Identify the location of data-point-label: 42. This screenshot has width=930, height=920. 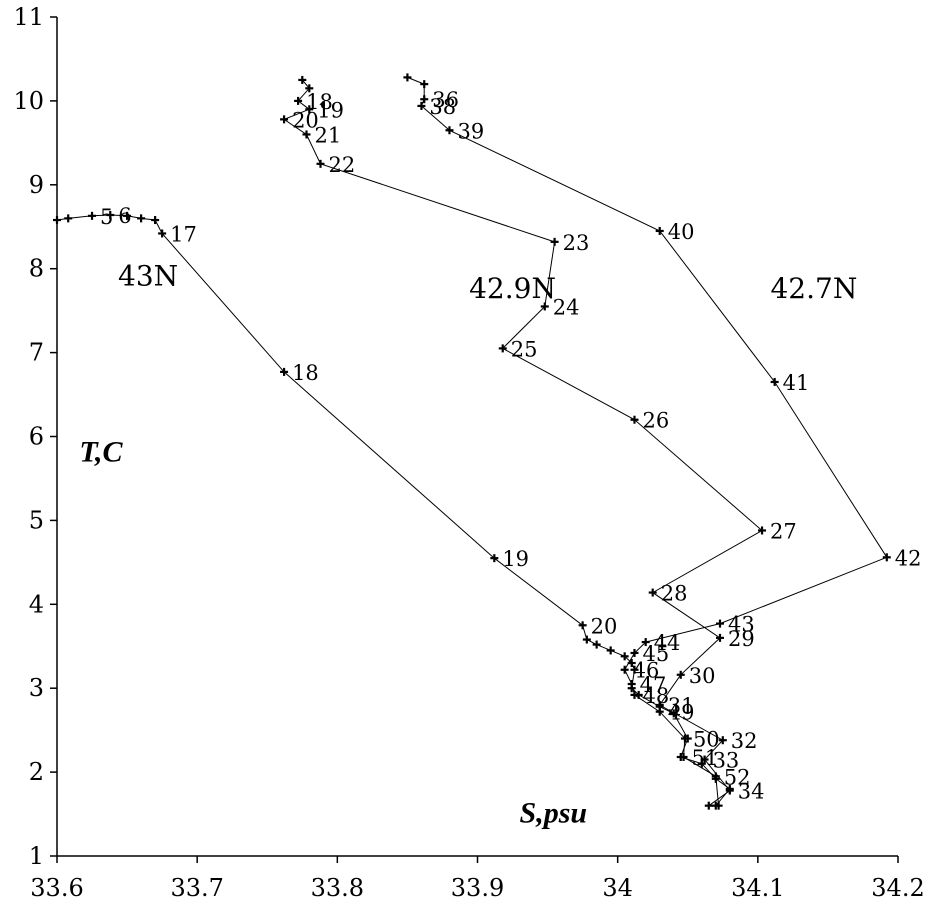
(908, 558).